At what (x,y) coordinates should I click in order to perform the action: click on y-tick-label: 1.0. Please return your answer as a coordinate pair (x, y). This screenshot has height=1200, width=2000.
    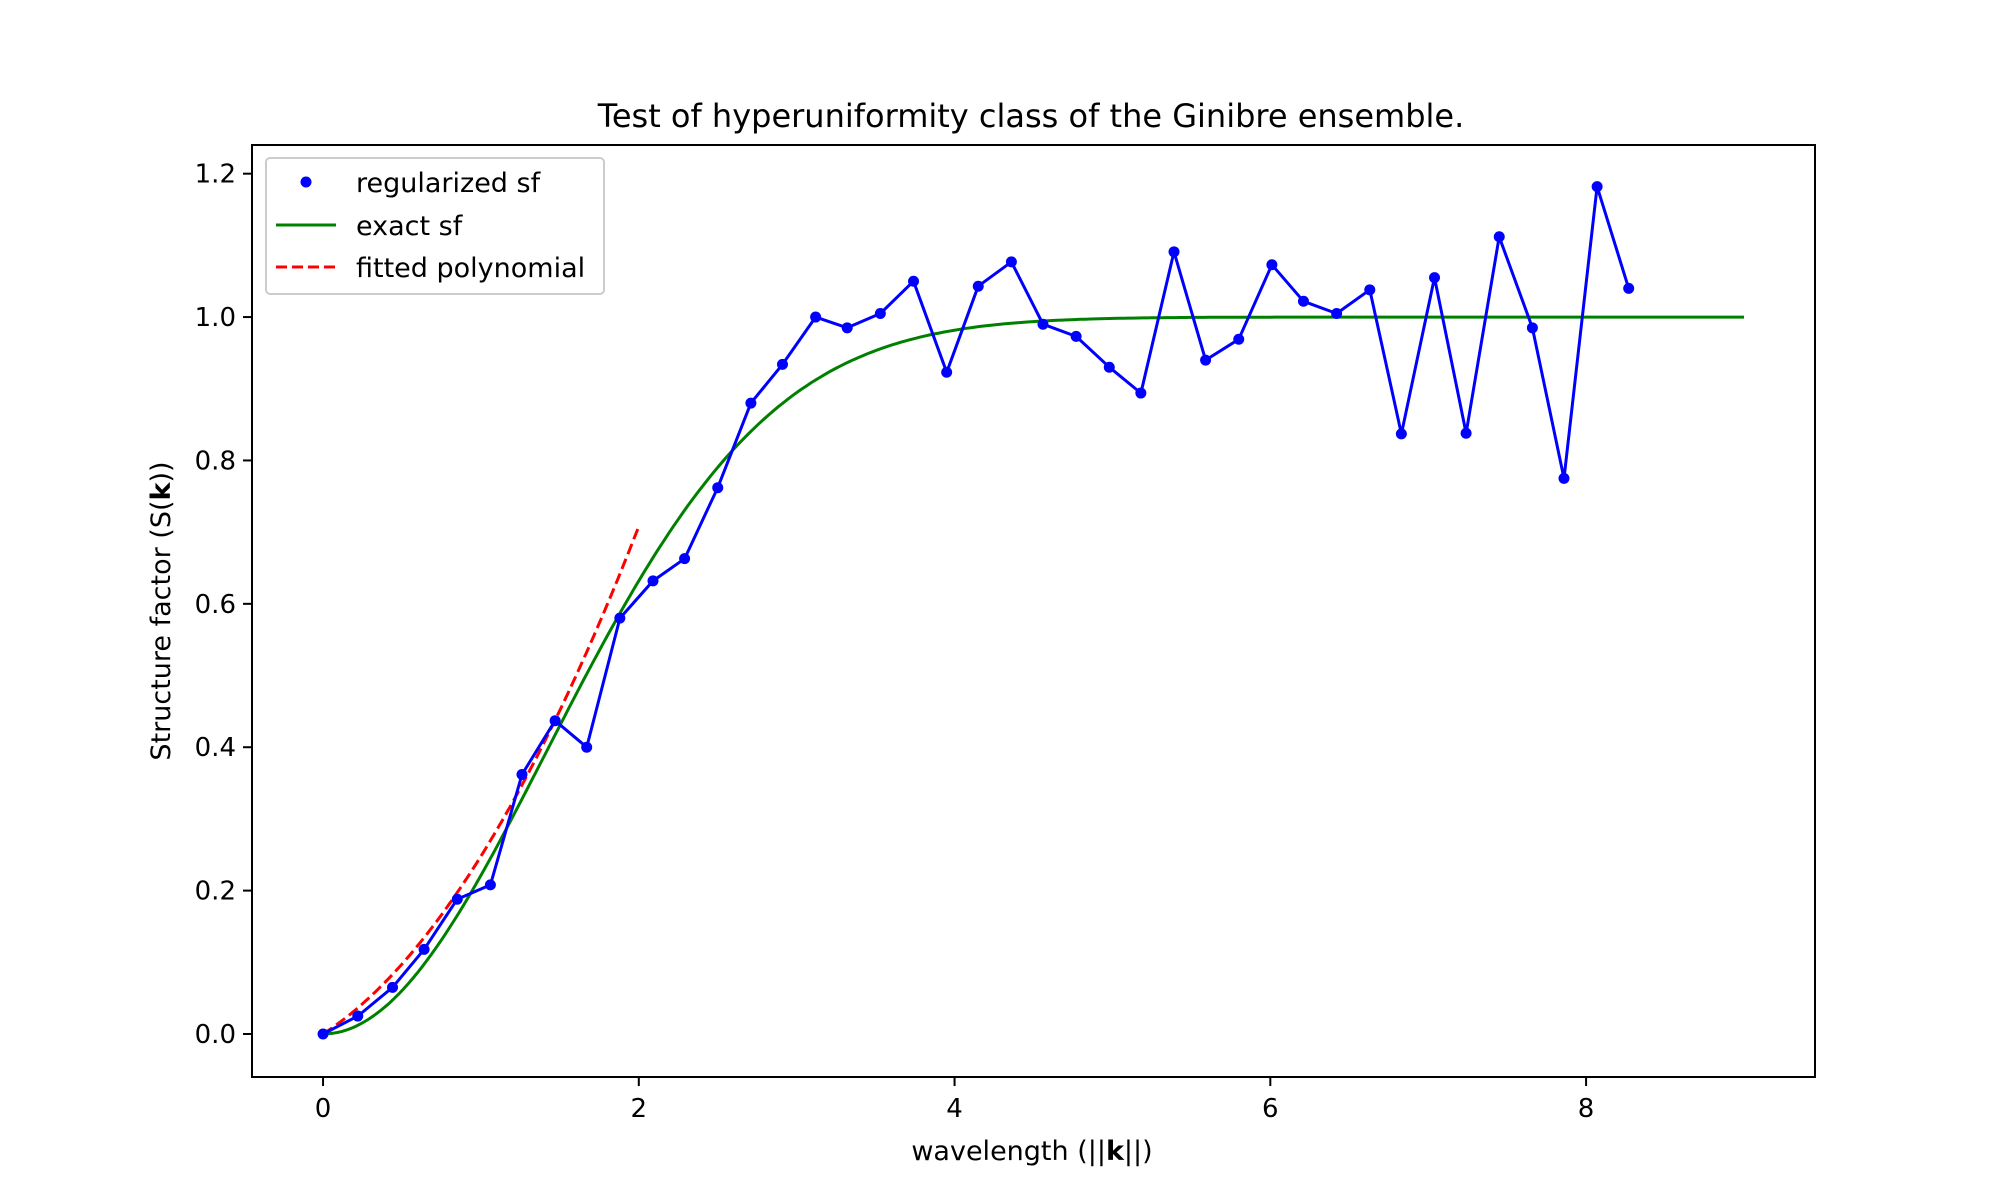
    Looking at the image, I should click on (215, 318).